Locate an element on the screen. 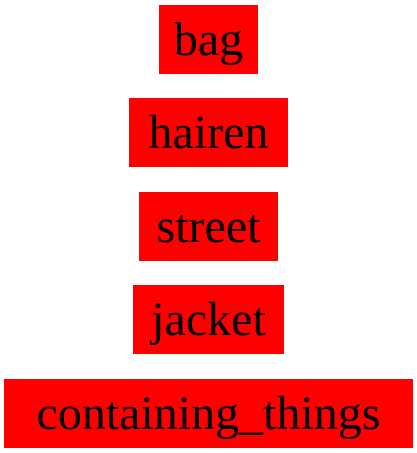 This screenshot has height=453, width=417. label-street: street is located at coordinates (208, 226).